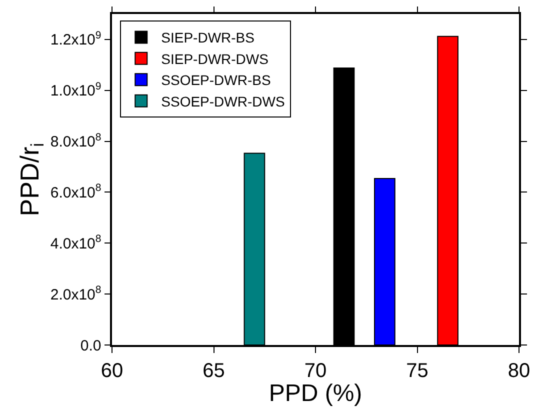 This screenshot has height=407, width=539. I want to click on x-tick-label: 80, so click(519, 371).